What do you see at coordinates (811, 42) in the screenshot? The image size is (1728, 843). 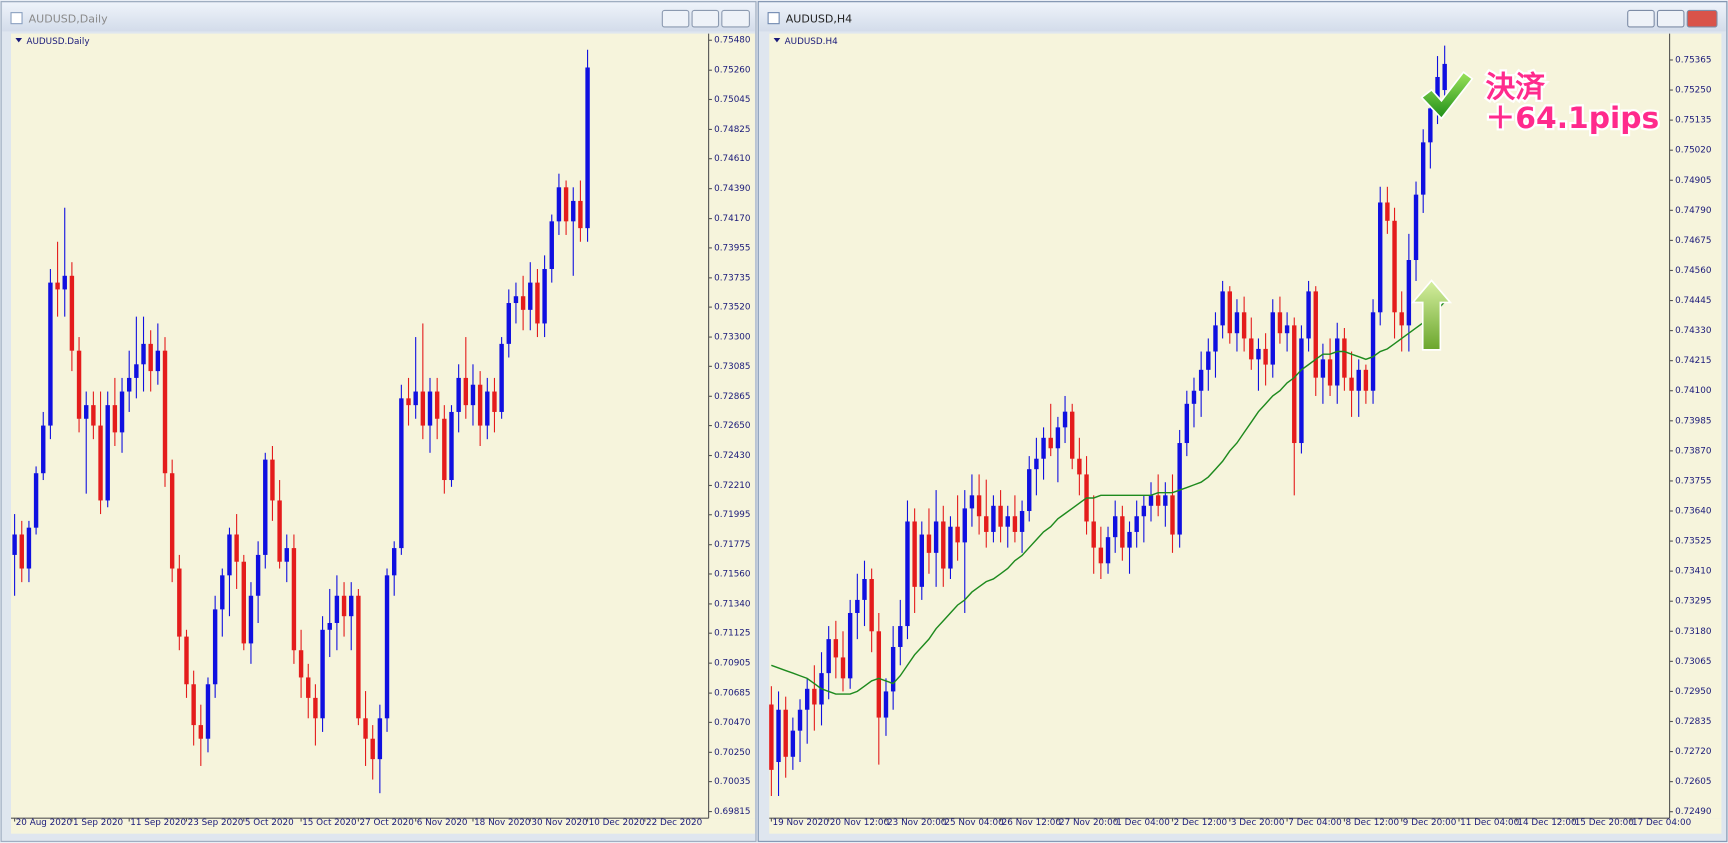 I see `chart-label: AUDUSD.H4` at bounding box center [811, 42].